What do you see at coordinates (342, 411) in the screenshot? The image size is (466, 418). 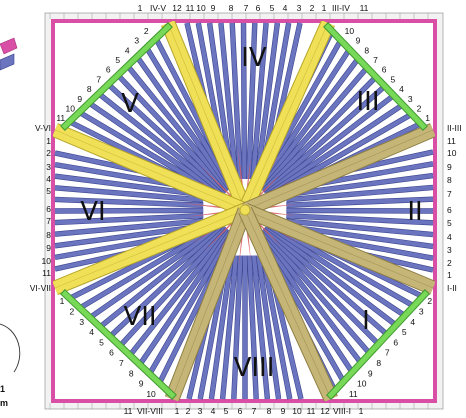 I see `bottom-label: VIII-I` at bounding box center [342, 411].